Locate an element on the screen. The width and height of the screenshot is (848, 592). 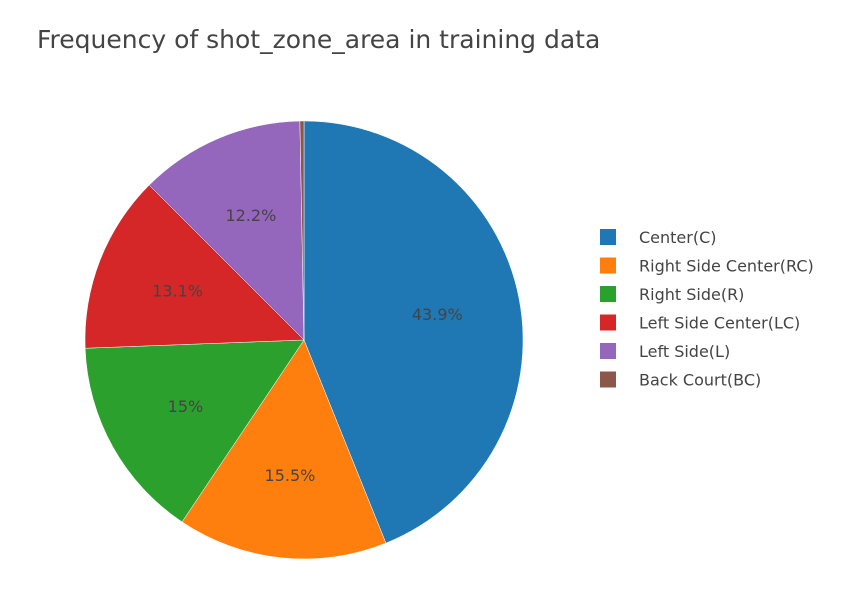
slice-percent-label: 15.5% is located at coordinates (290, 475).